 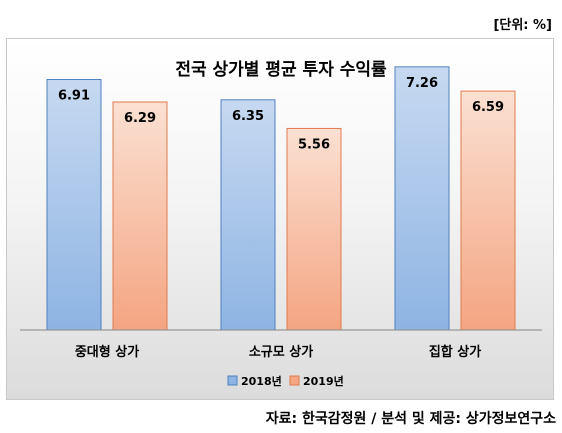 What do you see at coordinates (422, 83) in the screenshot?
I see `data-label: 7.26` at bounding box center [422, 83].